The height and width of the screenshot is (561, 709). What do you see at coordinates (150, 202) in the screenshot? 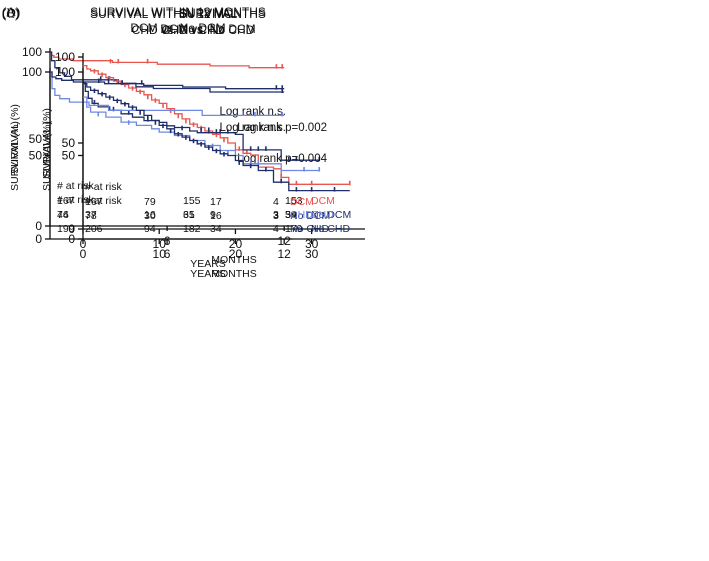
I see `risk-value: 79` at bounding box center [150, 202].